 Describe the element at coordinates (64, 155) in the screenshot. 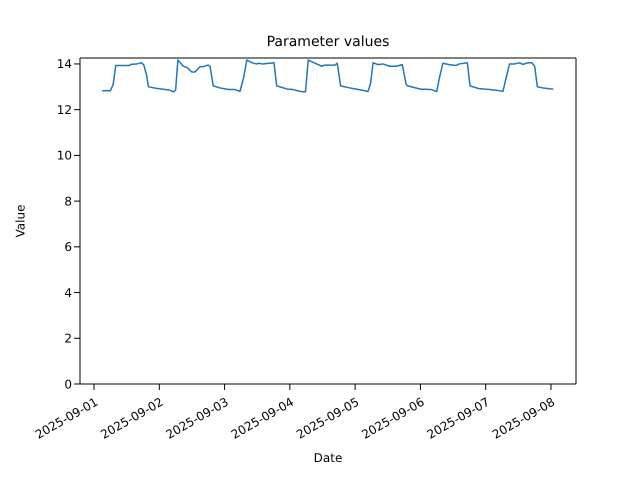

I see `y-tick-label: 10` at that location.